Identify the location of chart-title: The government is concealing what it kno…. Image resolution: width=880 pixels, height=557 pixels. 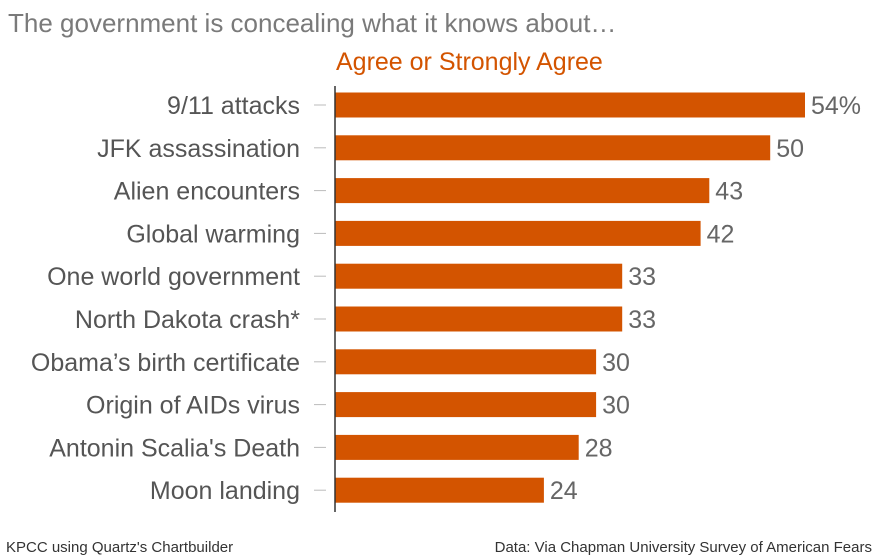
(312, 23).